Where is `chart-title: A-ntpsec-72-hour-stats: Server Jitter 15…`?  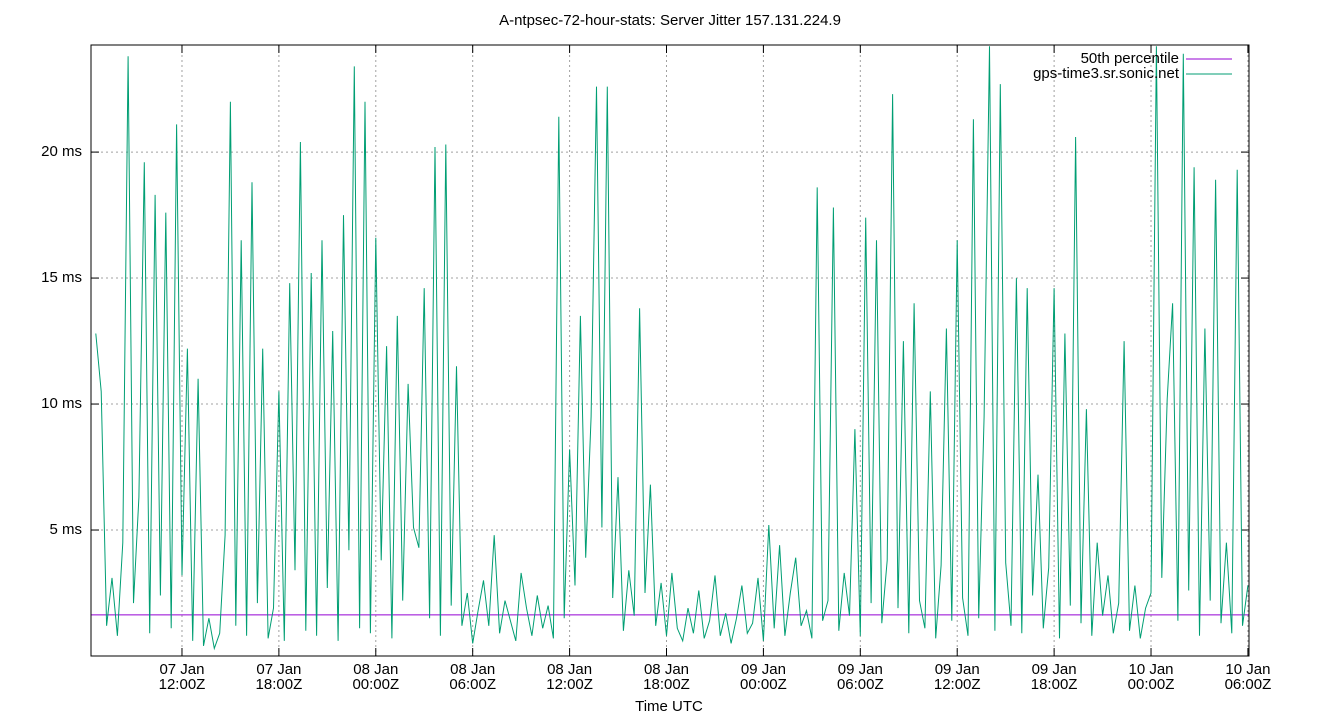 chart-title: A-ntpsec-72-hour-stats: Server Jitter 15… is located at coordinates (670, 20).